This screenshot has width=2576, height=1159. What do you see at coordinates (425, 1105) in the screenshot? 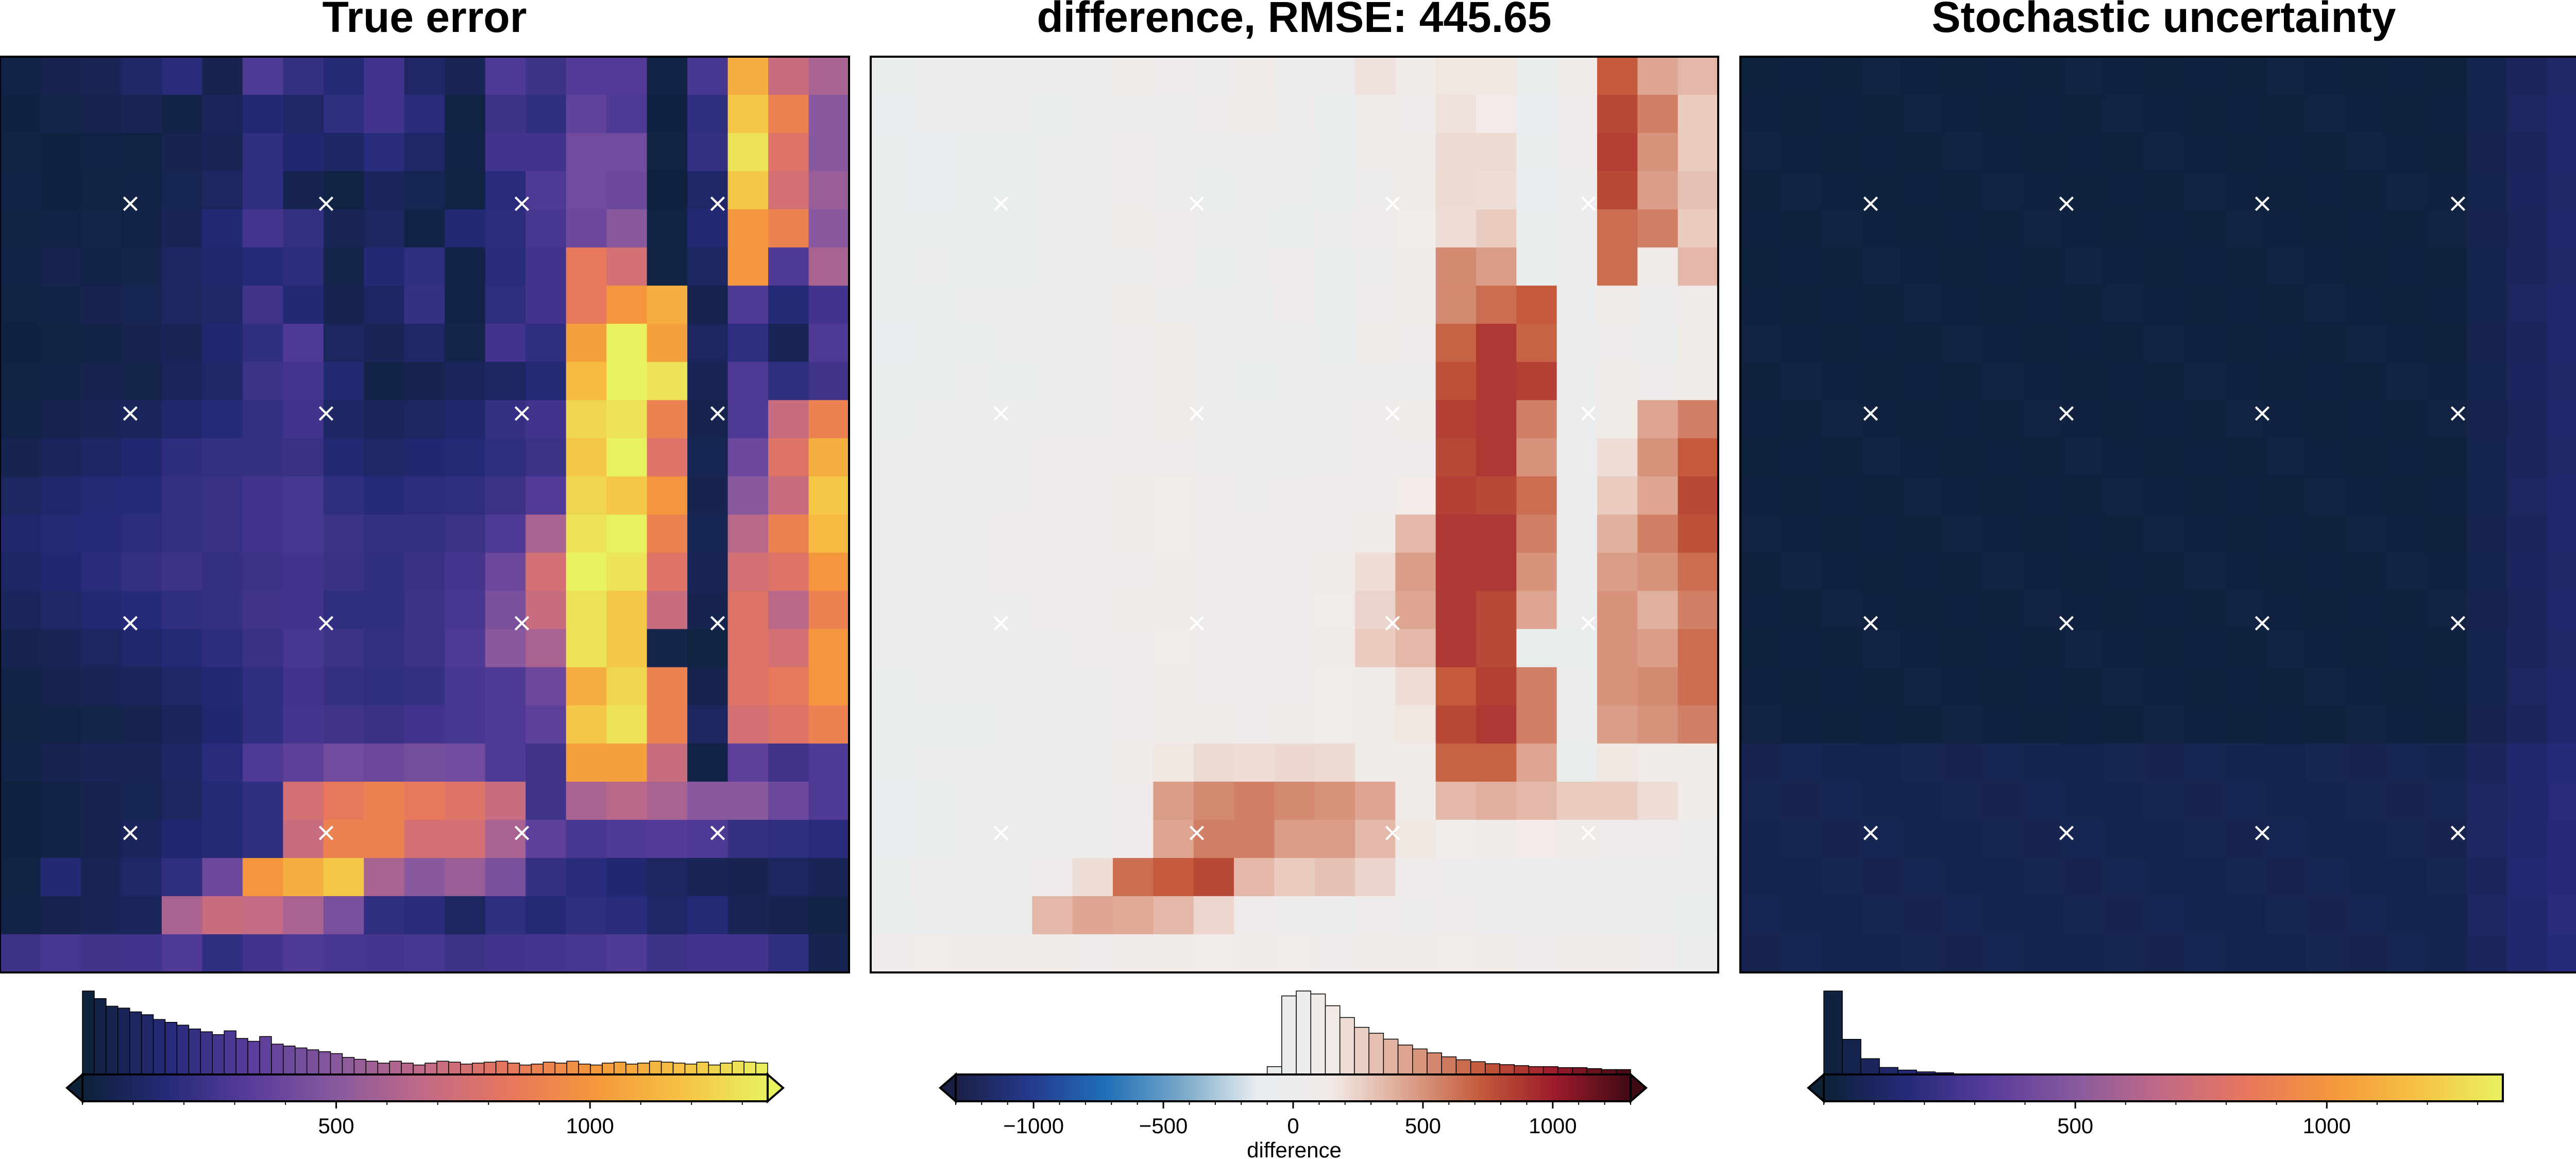
I see `colorbar: 500 1000` at bounding box center [425, 1105].